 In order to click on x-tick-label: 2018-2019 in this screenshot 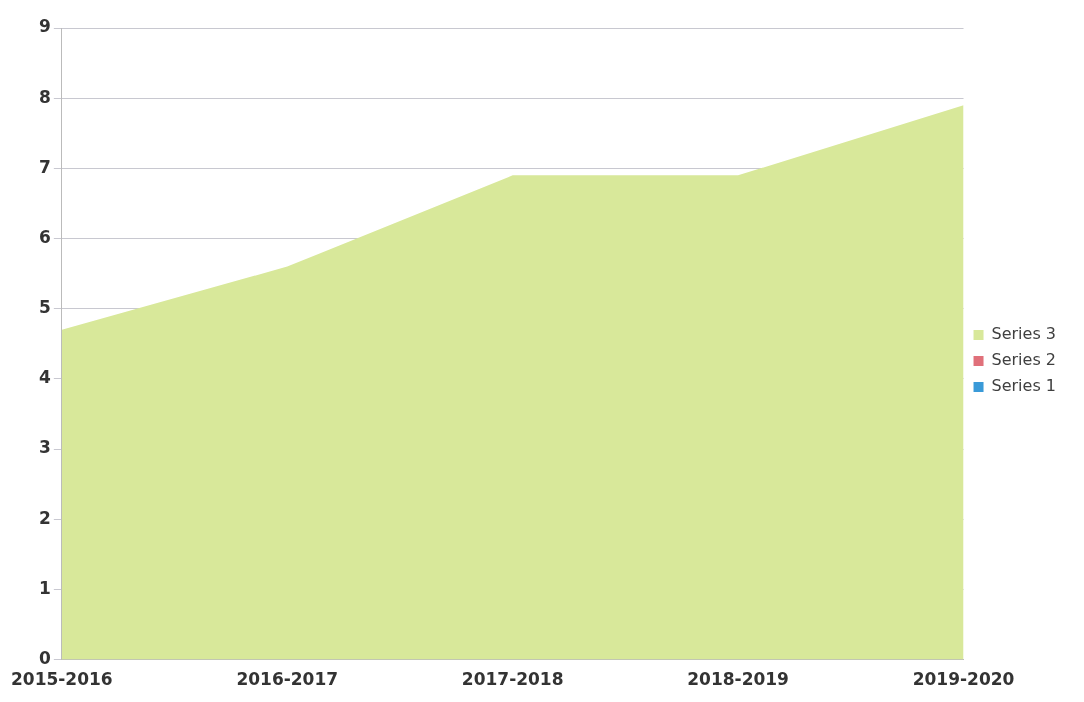, I will do `click(738, 679)`.